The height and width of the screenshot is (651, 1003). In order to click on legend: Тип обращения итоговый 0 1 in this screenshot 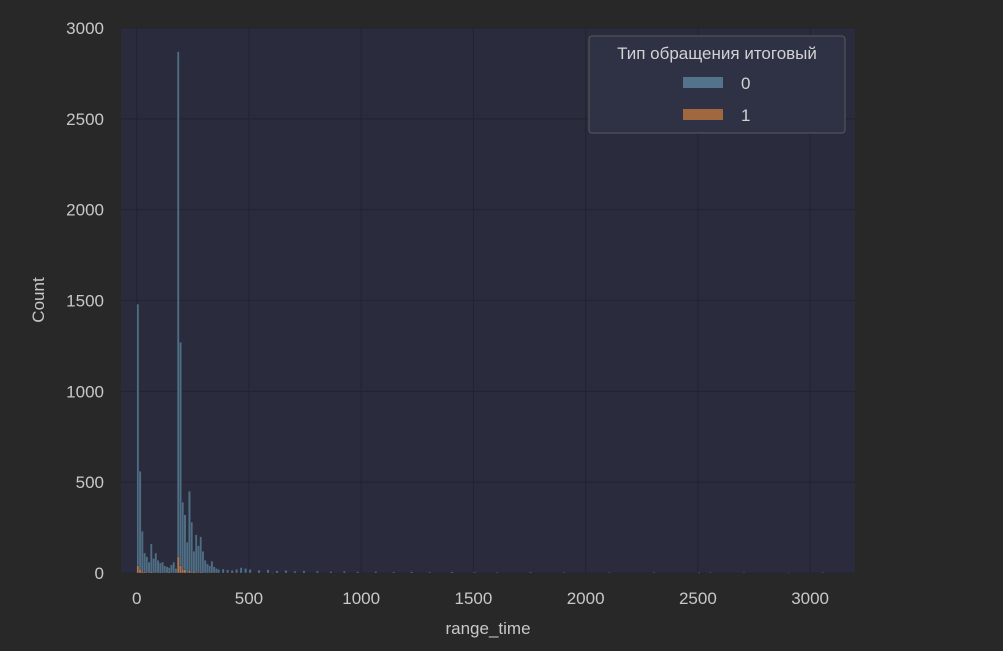, I will do `click(717, 84)`.